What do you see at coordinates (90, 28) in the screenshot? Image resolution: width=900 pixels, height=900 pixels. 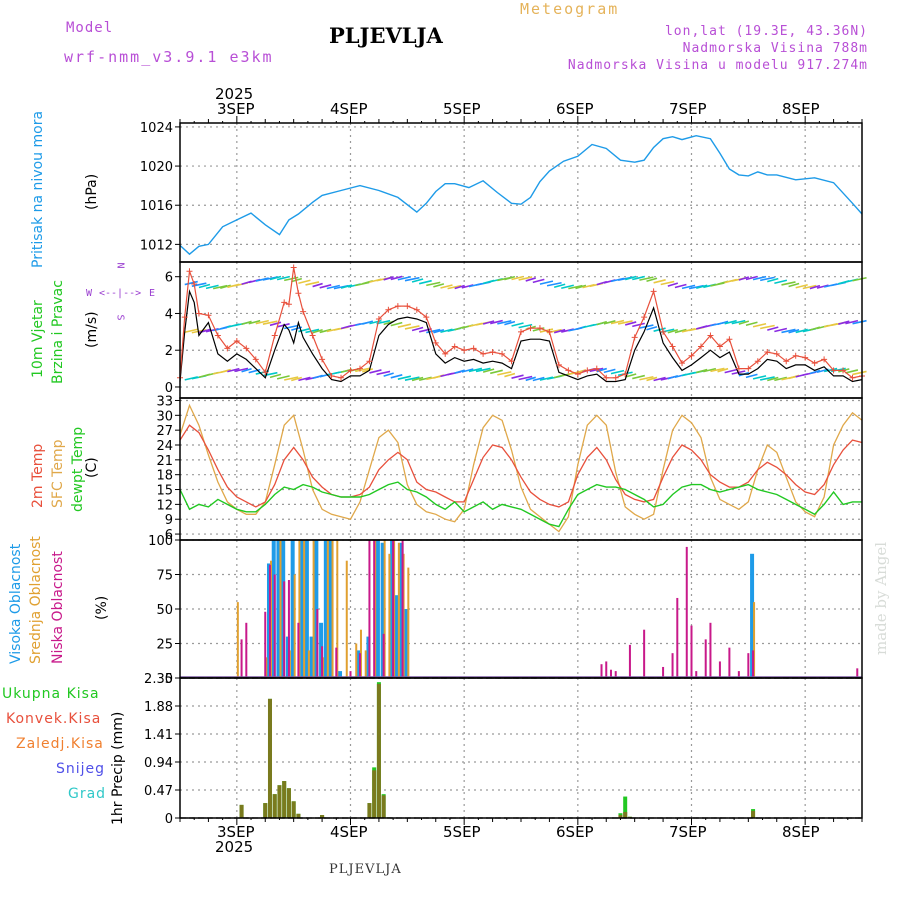 I see `model-label: Model` at bounding box center [90, 28].